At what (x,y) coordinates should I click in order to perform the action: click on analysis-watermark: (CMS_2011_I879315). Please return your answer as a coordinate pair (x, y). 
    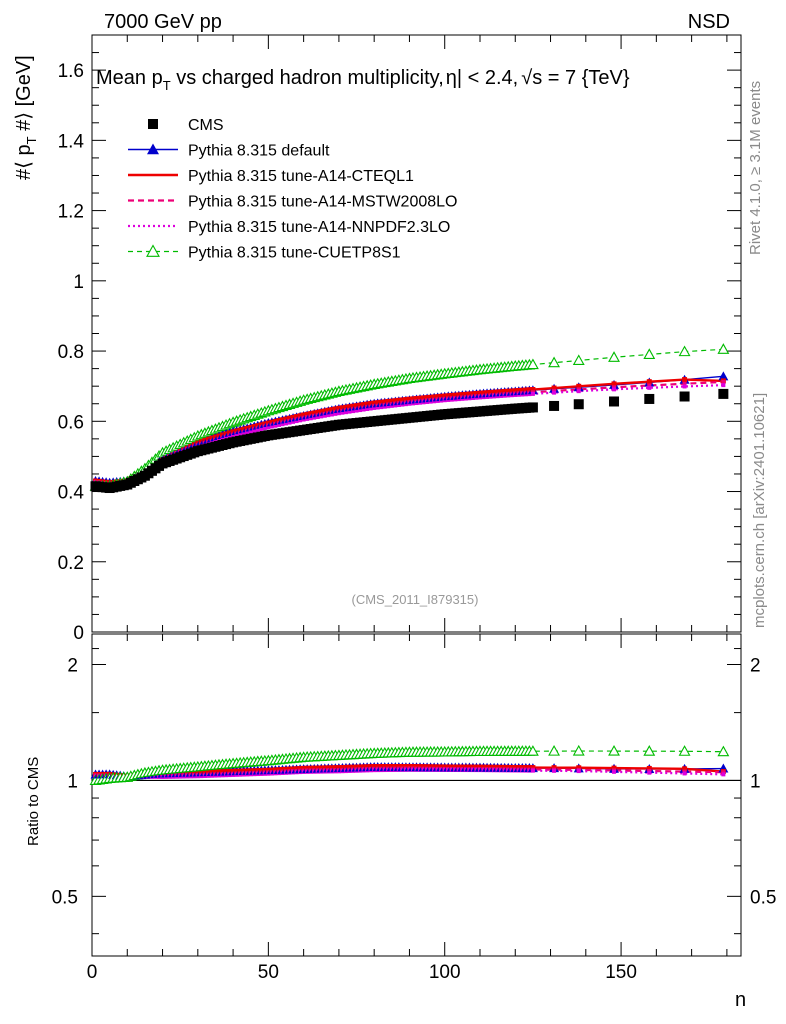
    Looking at the image, I should click on (415, 599).